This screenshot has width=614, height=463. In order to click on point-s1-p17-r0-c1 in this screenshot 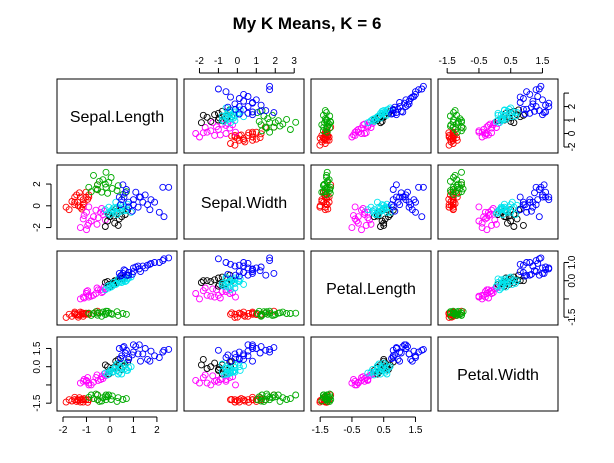, I will do `click(267, 128)`.